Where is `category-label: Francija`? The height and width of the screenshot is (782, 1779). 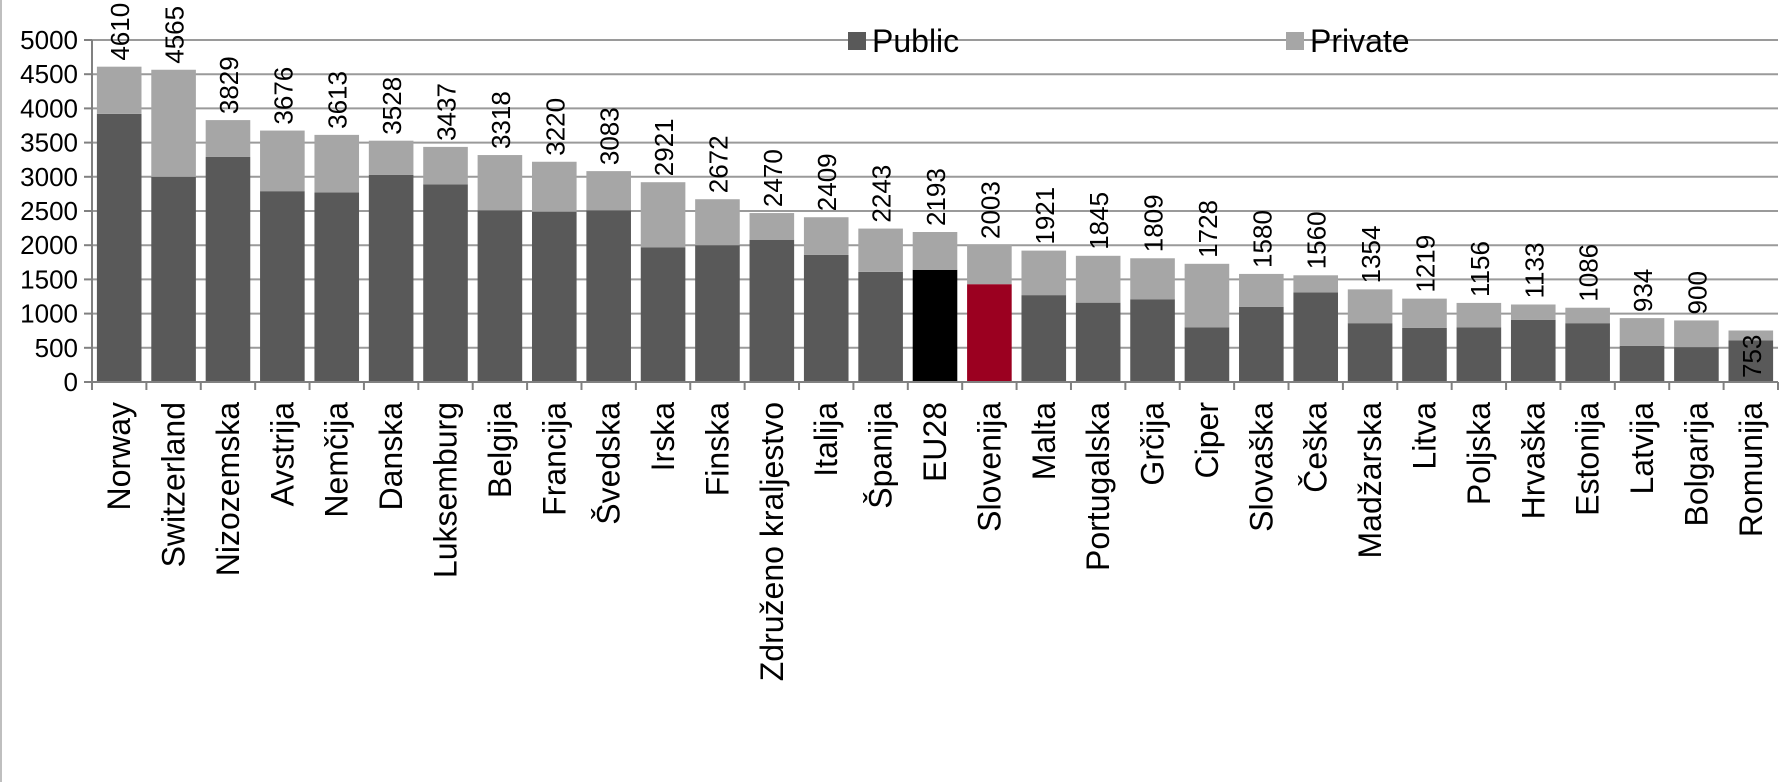 category-label: Francija is located at coordinates (554, 459).